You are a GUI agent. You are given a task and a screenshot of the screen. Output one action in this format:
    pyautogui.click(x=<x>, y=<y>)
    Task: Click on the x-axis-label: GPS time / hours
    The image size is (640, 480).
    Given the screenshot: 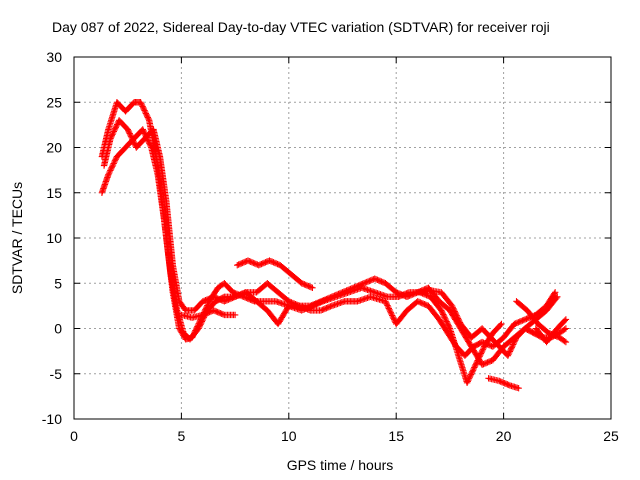 What is the action you would take?
    pyautogui.click(x=340, y=465)
    